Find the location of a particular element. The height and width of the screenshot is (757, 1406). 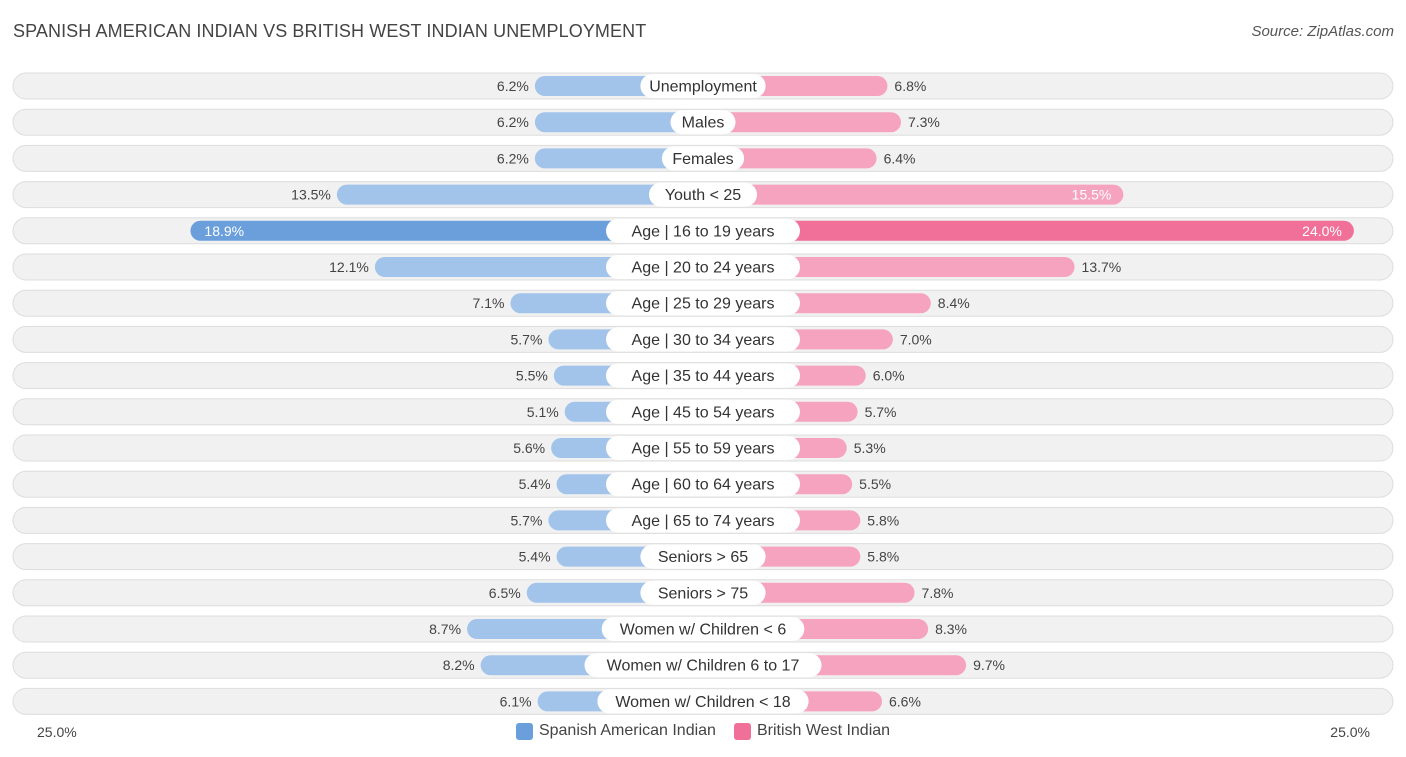

category-label: Youth < 25 is located at coordinates (703, 195).